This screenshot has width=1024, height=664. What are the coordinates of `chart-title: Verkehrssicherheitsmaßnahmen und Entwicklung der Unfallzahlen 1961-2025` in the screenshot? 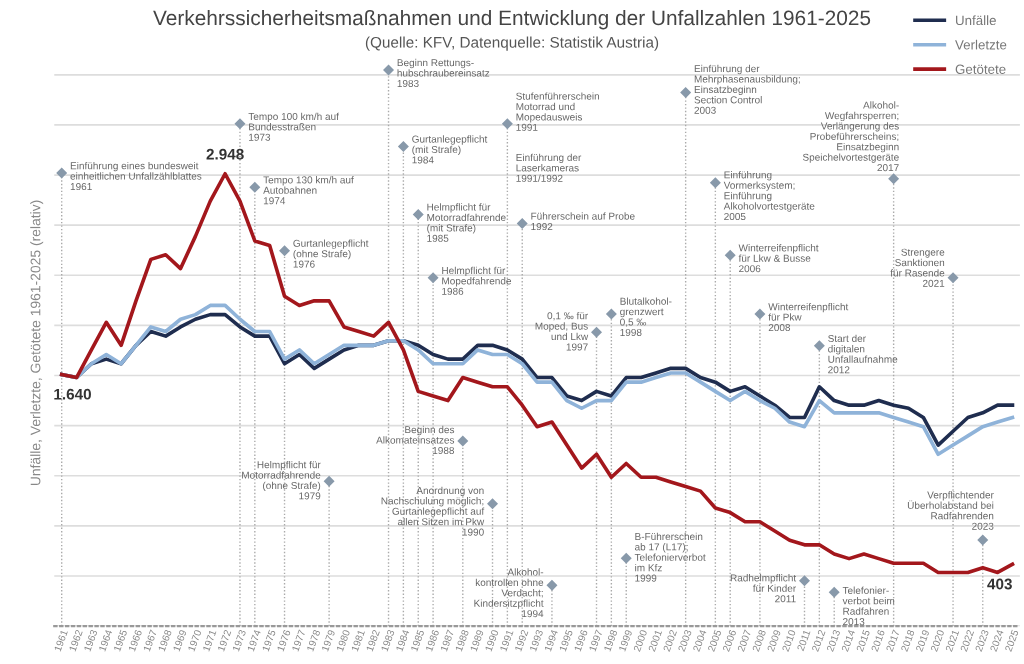 It's located at (512, 19).